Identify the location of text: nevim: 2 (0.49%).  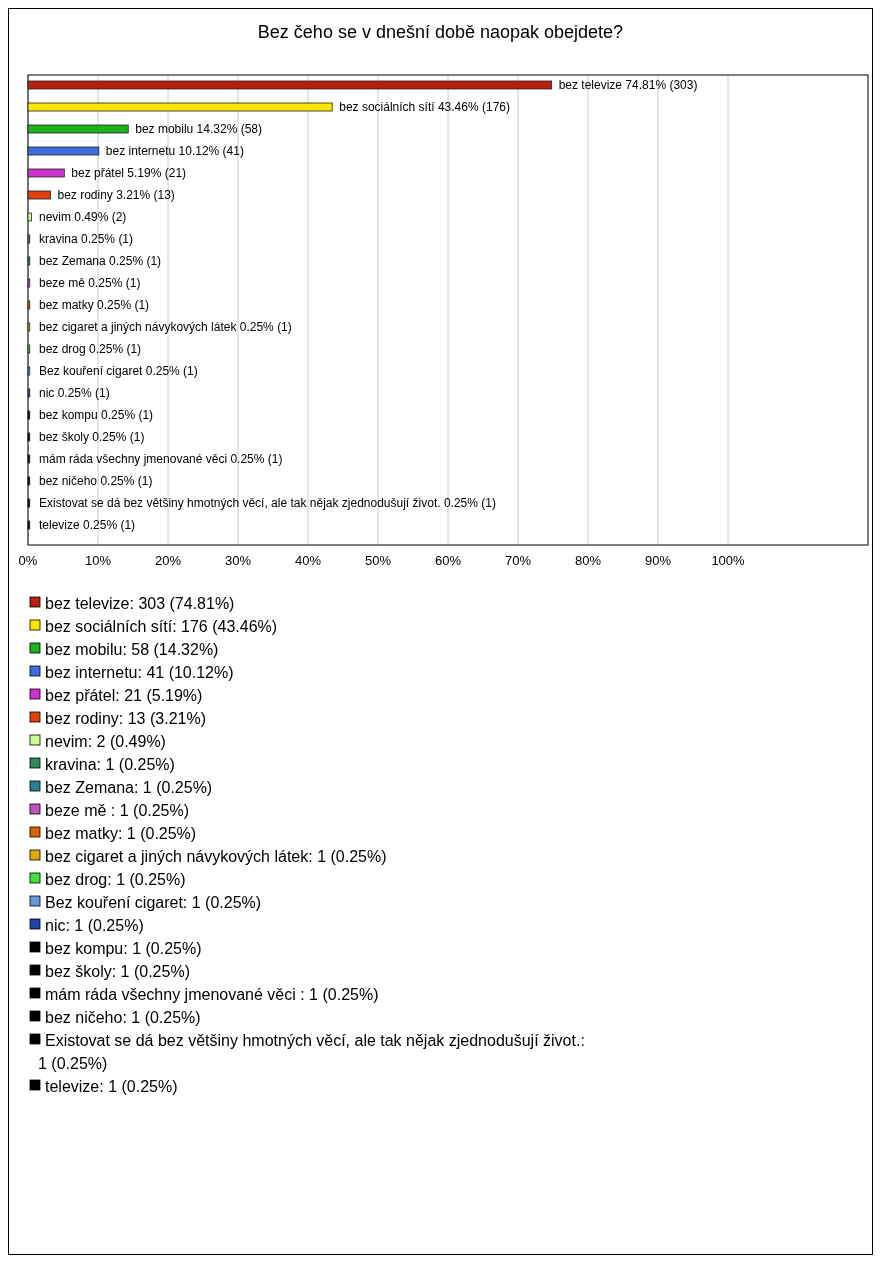
(105, 741).